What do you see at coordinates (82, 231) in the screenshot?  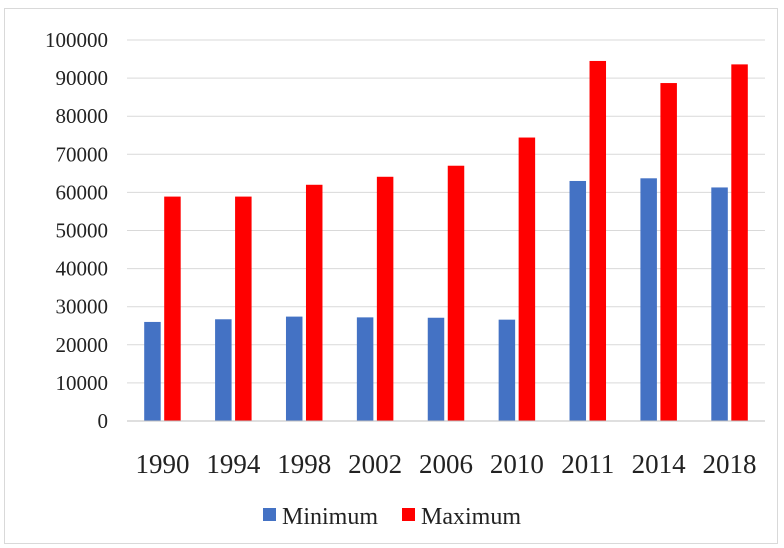 I see `y-tick-label: 50000` at bounding box center [82, 231].